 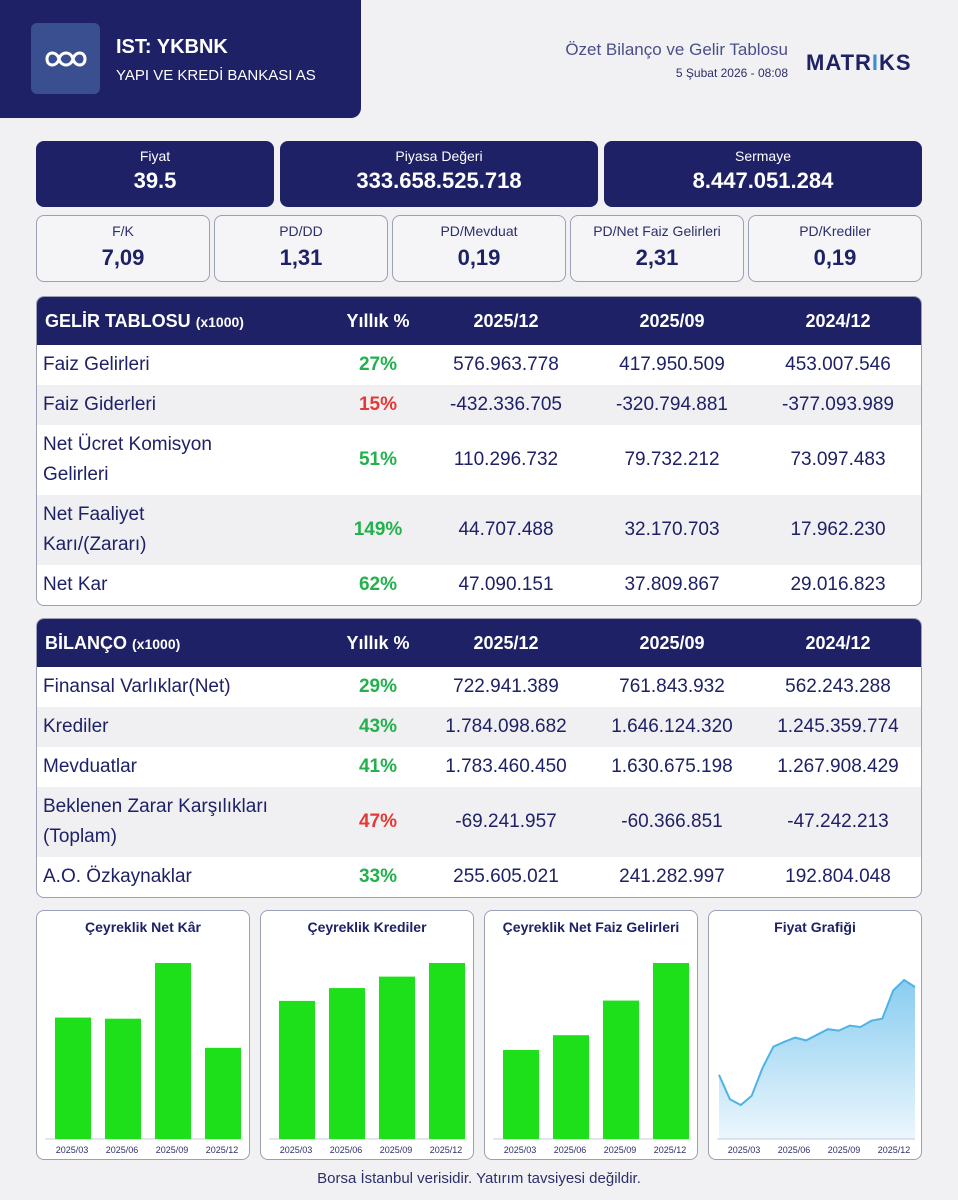 What do you see at coordinates (672, 726) in the screenshot?
I see `row-value: 1.646.124.320` at bounding box center [672, 726].